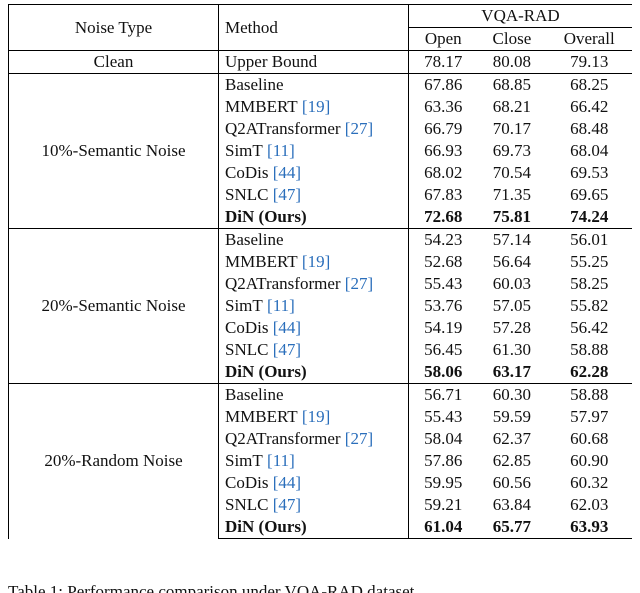  I want to click on value-cell: 69.65, so click(589, 195).